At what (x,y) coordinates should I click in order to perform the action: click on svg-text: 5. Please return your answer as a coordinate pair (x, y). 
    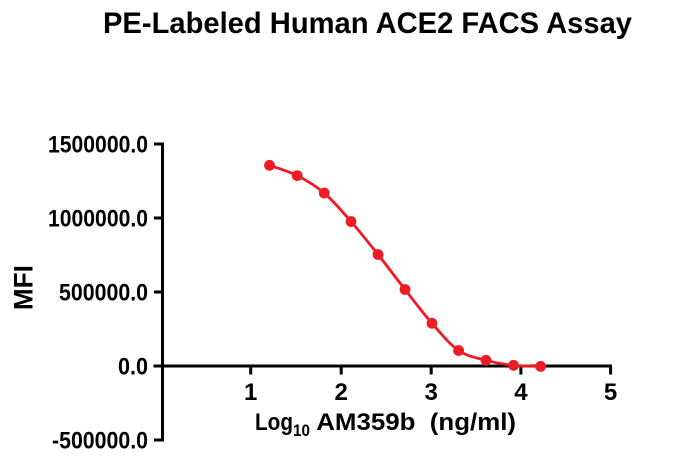
    Looking at the image, I should click on (610, 392).